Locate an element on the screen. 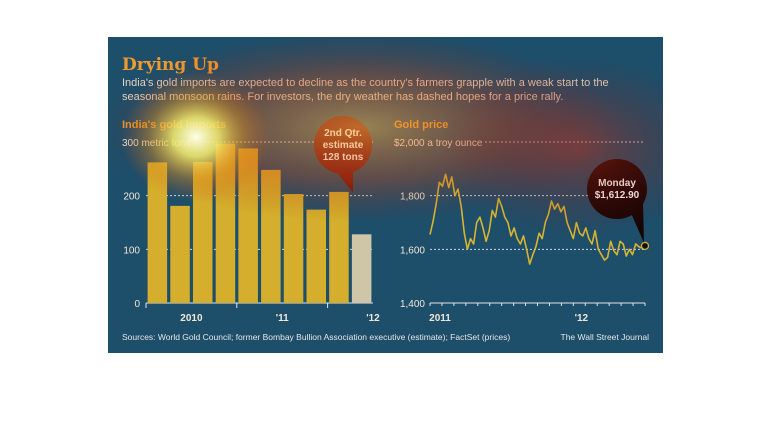 Image resolution: width=770 pixels, height=448 pixels. line-y-tick-label: 1,400 is located at coordinates (412, 304).